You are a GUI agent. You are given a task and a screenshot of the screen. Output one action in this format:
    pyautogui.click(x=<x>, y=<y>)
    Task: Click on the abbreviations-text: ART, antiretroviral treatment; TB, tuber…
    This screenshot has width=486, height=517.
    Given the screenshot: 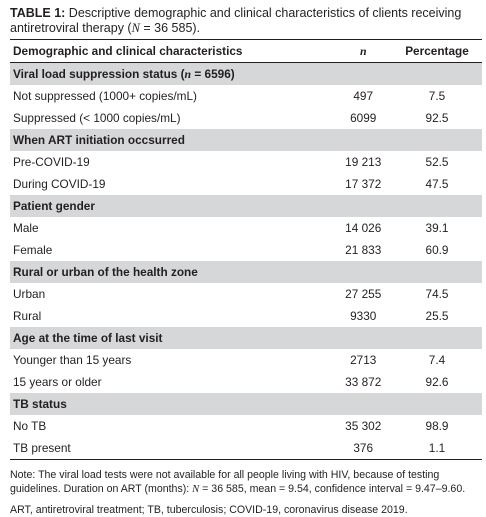 What is the action you would take?
    pyautogui.click(x=209, y=510)
    